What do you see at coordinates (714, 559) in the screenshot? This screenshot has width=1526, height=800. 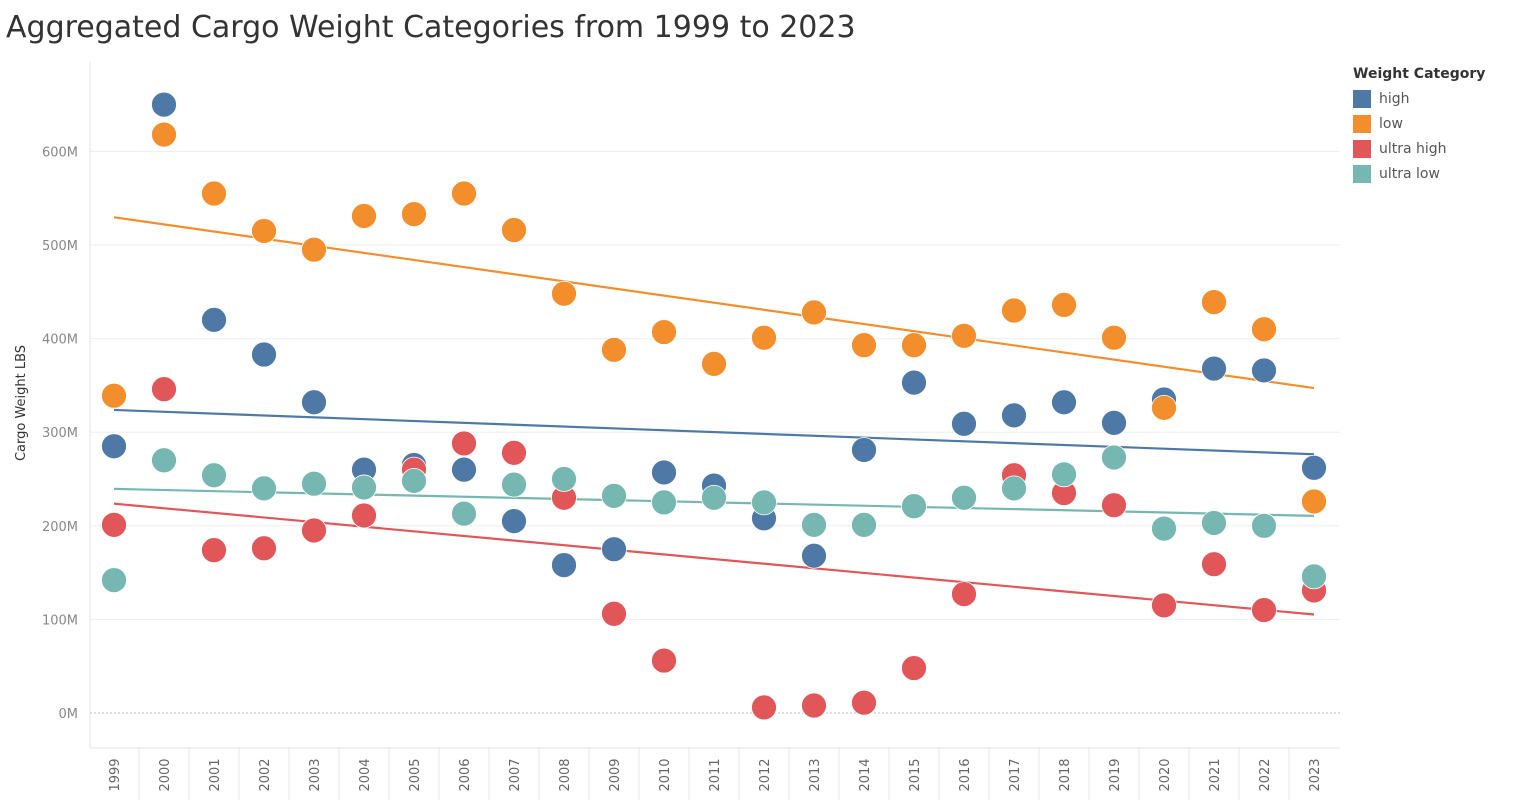 I see `trend-line-ultra-high` at bounding box center [714, 559].